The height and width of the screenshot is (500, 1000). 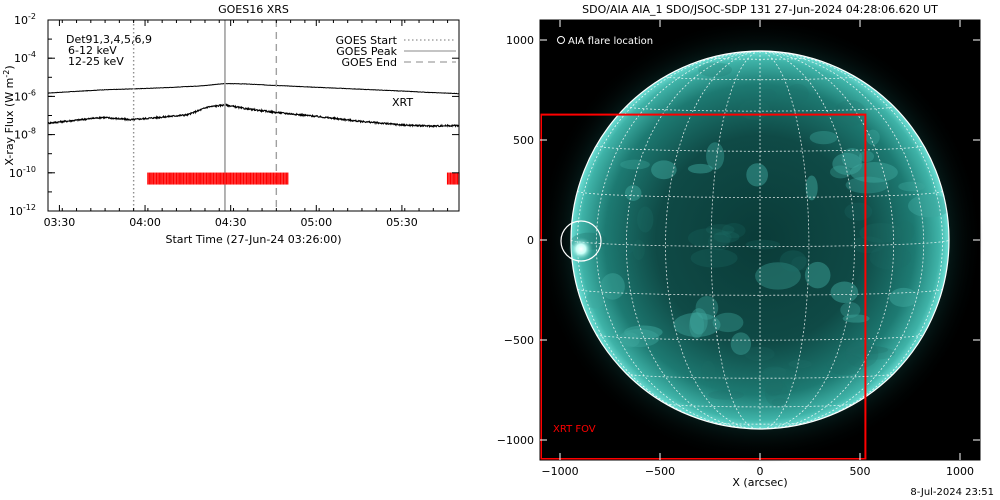 I want to click on xrt-fov-label: XRT FOV, so click(x=574, y=429).